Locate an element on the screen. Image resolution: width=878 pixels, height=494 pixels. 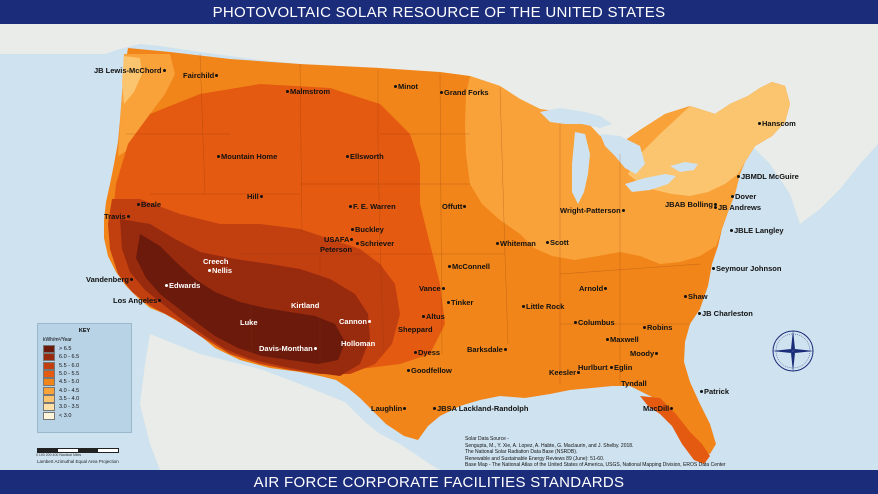
base-label-dyess: Dyess is located at coordinates (426, 353).